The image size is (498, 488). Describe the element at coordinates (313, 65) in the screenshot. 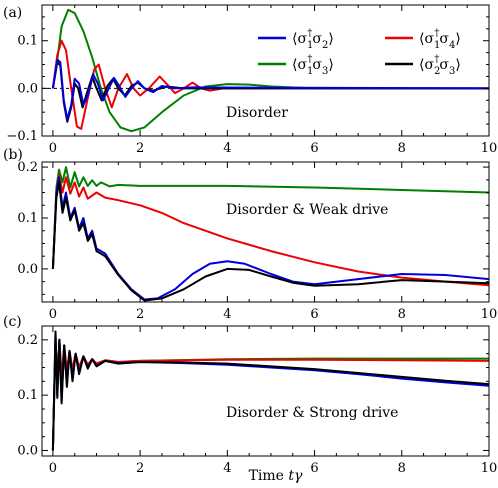

I see `legend-label: ⟨σ1†σ3⟩` at that location.